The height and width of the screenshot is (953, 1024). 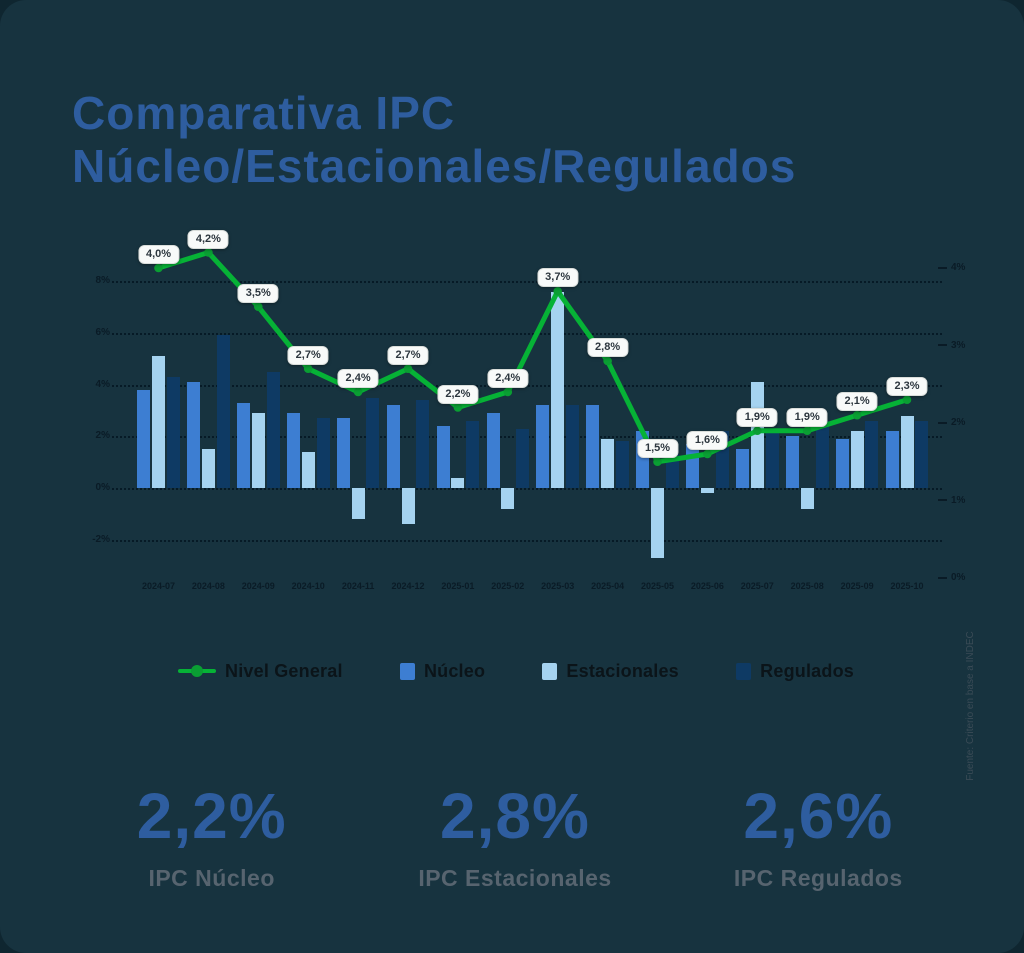 What do you see at coordinates (970, 706) in the screenshot?
I see `source-note: Fuente: Criterio en base a INDEC` at bounding box center [970, 706].